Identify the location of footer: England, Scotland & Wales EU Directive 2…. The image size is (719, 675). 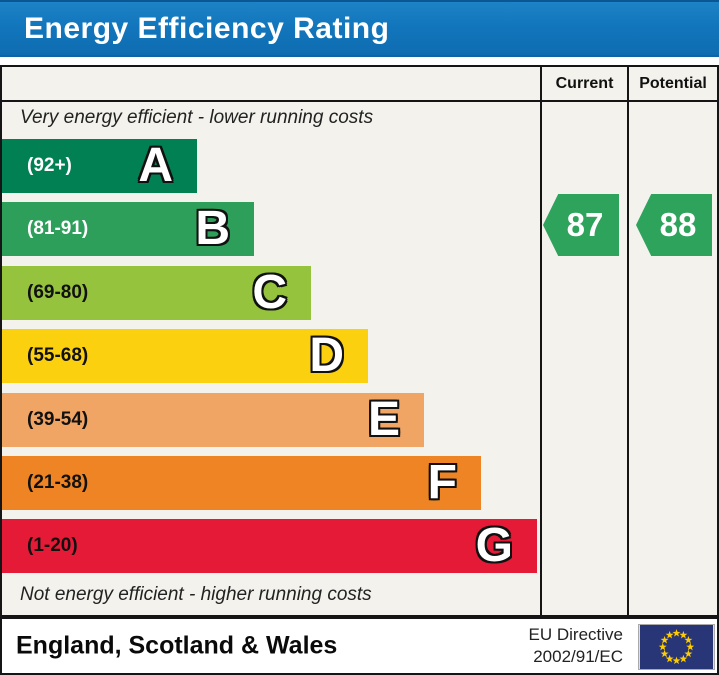
(359, 646).